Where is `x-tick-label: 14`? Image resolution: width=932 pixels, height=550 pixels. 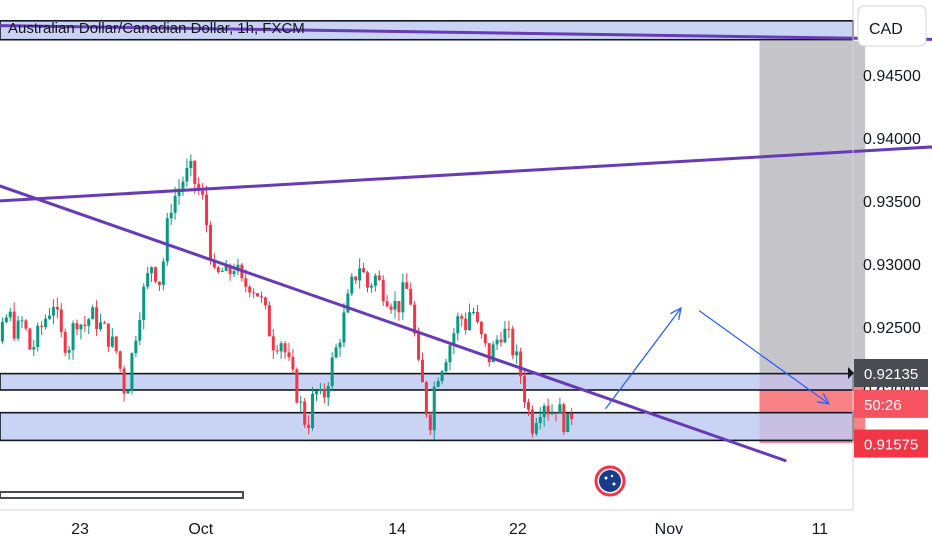
x-tick-label: 14 is located at coordinates (397, 529).